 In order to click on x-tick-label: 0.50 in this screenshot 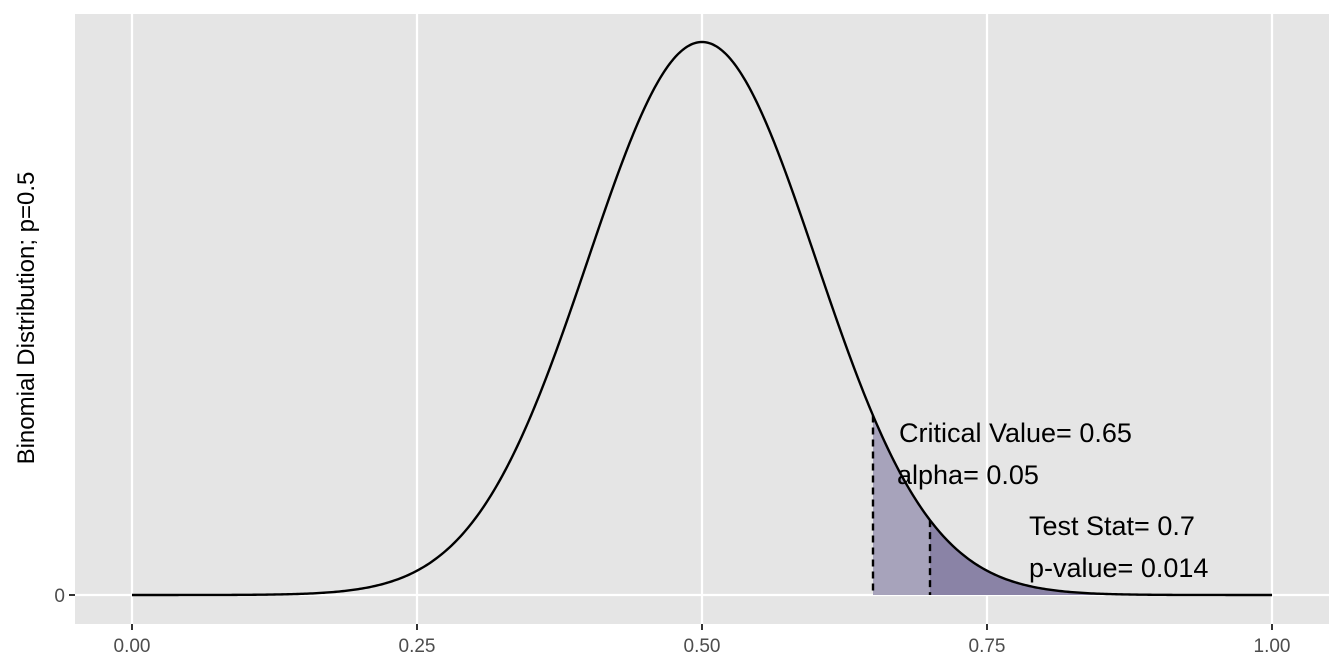, I will do `click(702, 646)`.